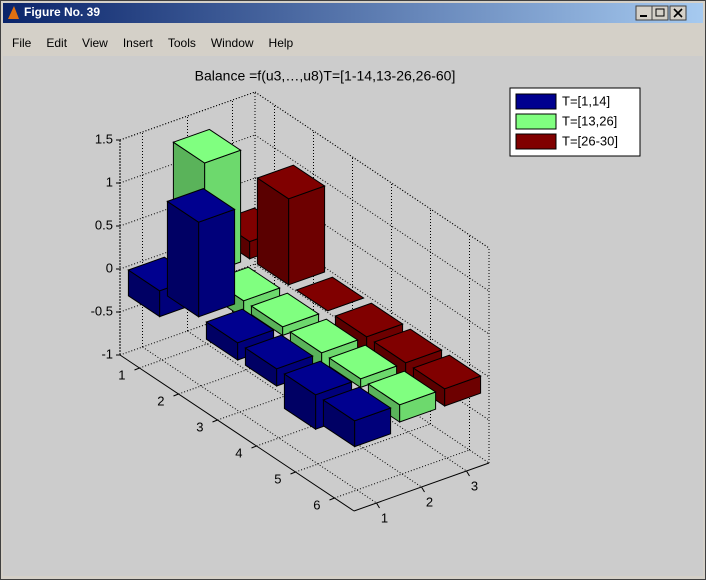 The height and width of the screenshot is (580, 706). I want to click on menu-item: Edit, so click(56, 43).